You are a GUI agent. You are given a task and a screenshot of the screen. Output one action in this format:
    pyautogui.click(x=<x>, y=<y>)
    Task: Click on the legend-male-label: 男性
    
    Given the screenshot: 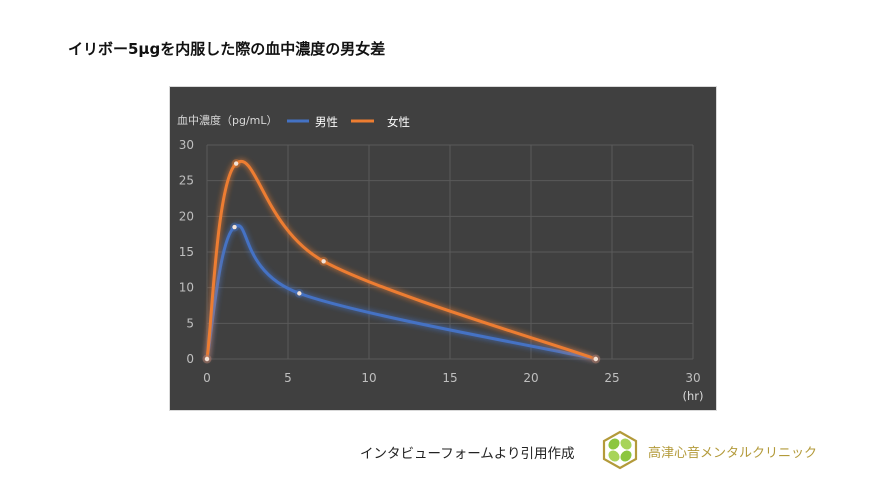 What is the action you would take?
    pyautogui.click(x=326, y=122)
    